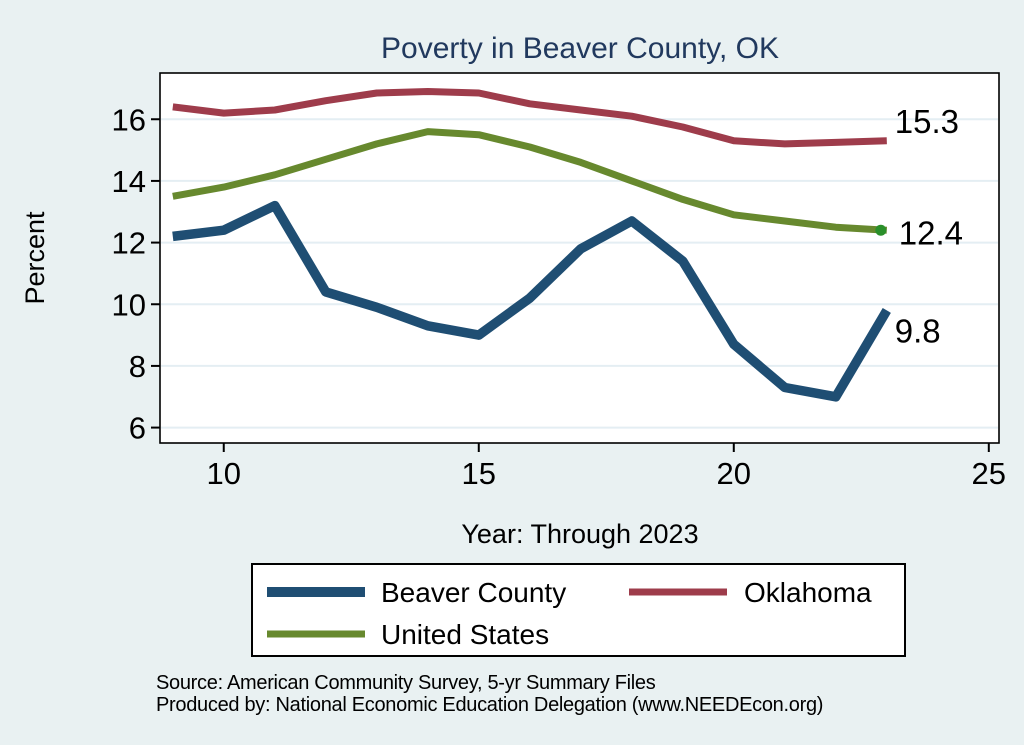 The width and height of the screenshot is (1024, 745). What do you see at coordinates (529, 118) in the screenshot?
I see `line-oklahoma` at bounding box center [529, 118].